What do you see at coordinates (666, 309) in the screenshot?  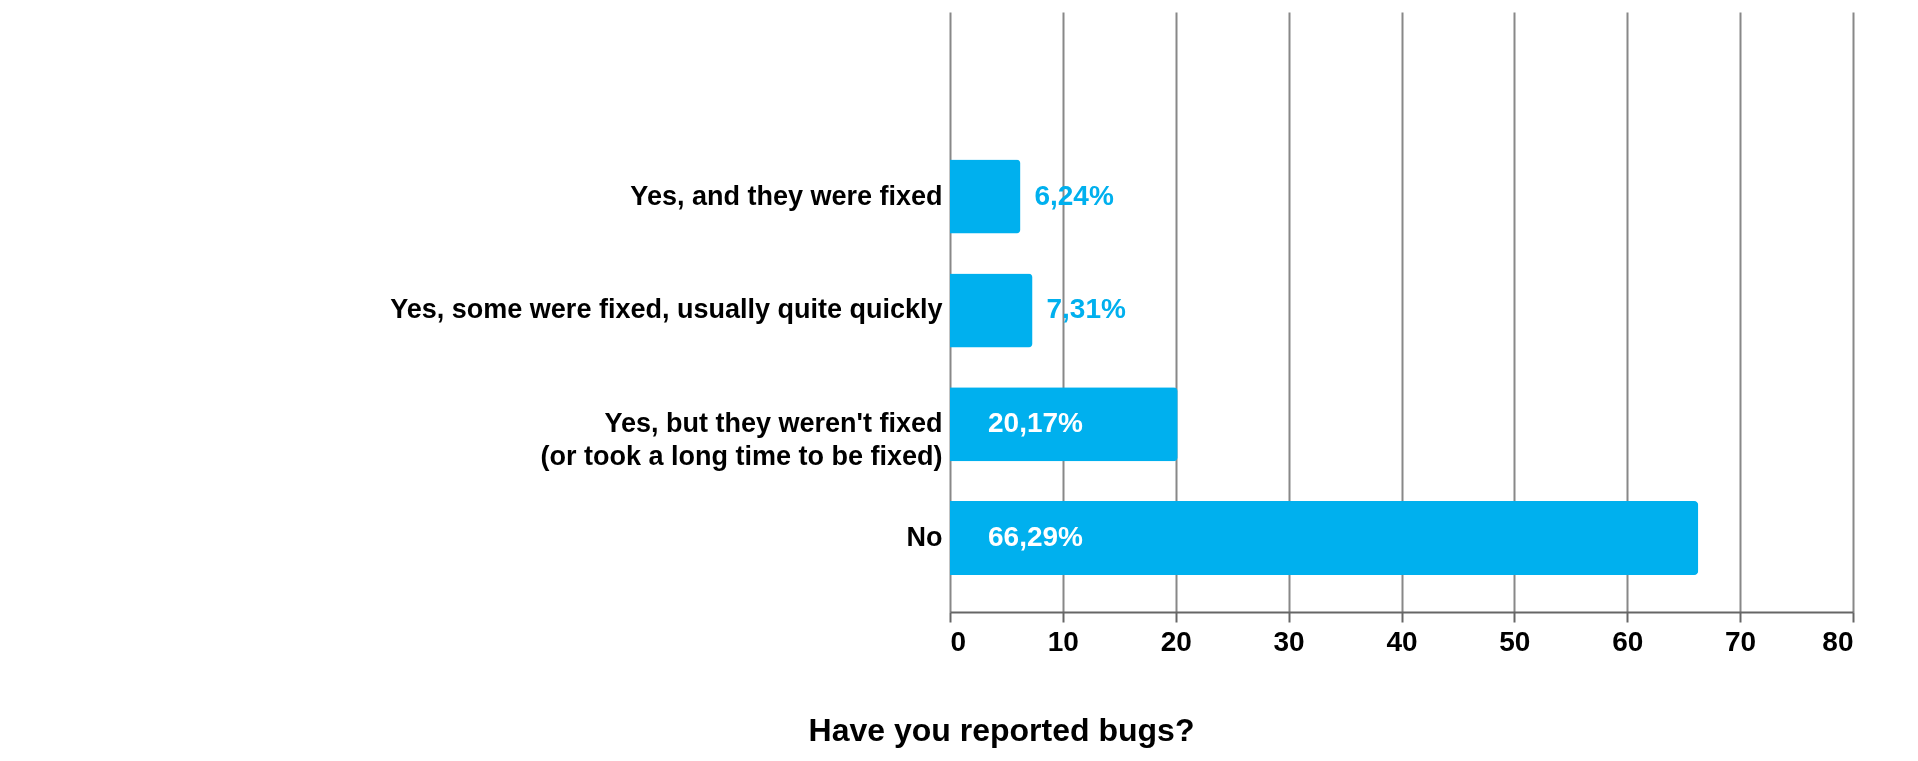 I see `y-tick-label: Yes, some were fixed, usually quite quickly` at bounding box center [666, 309].